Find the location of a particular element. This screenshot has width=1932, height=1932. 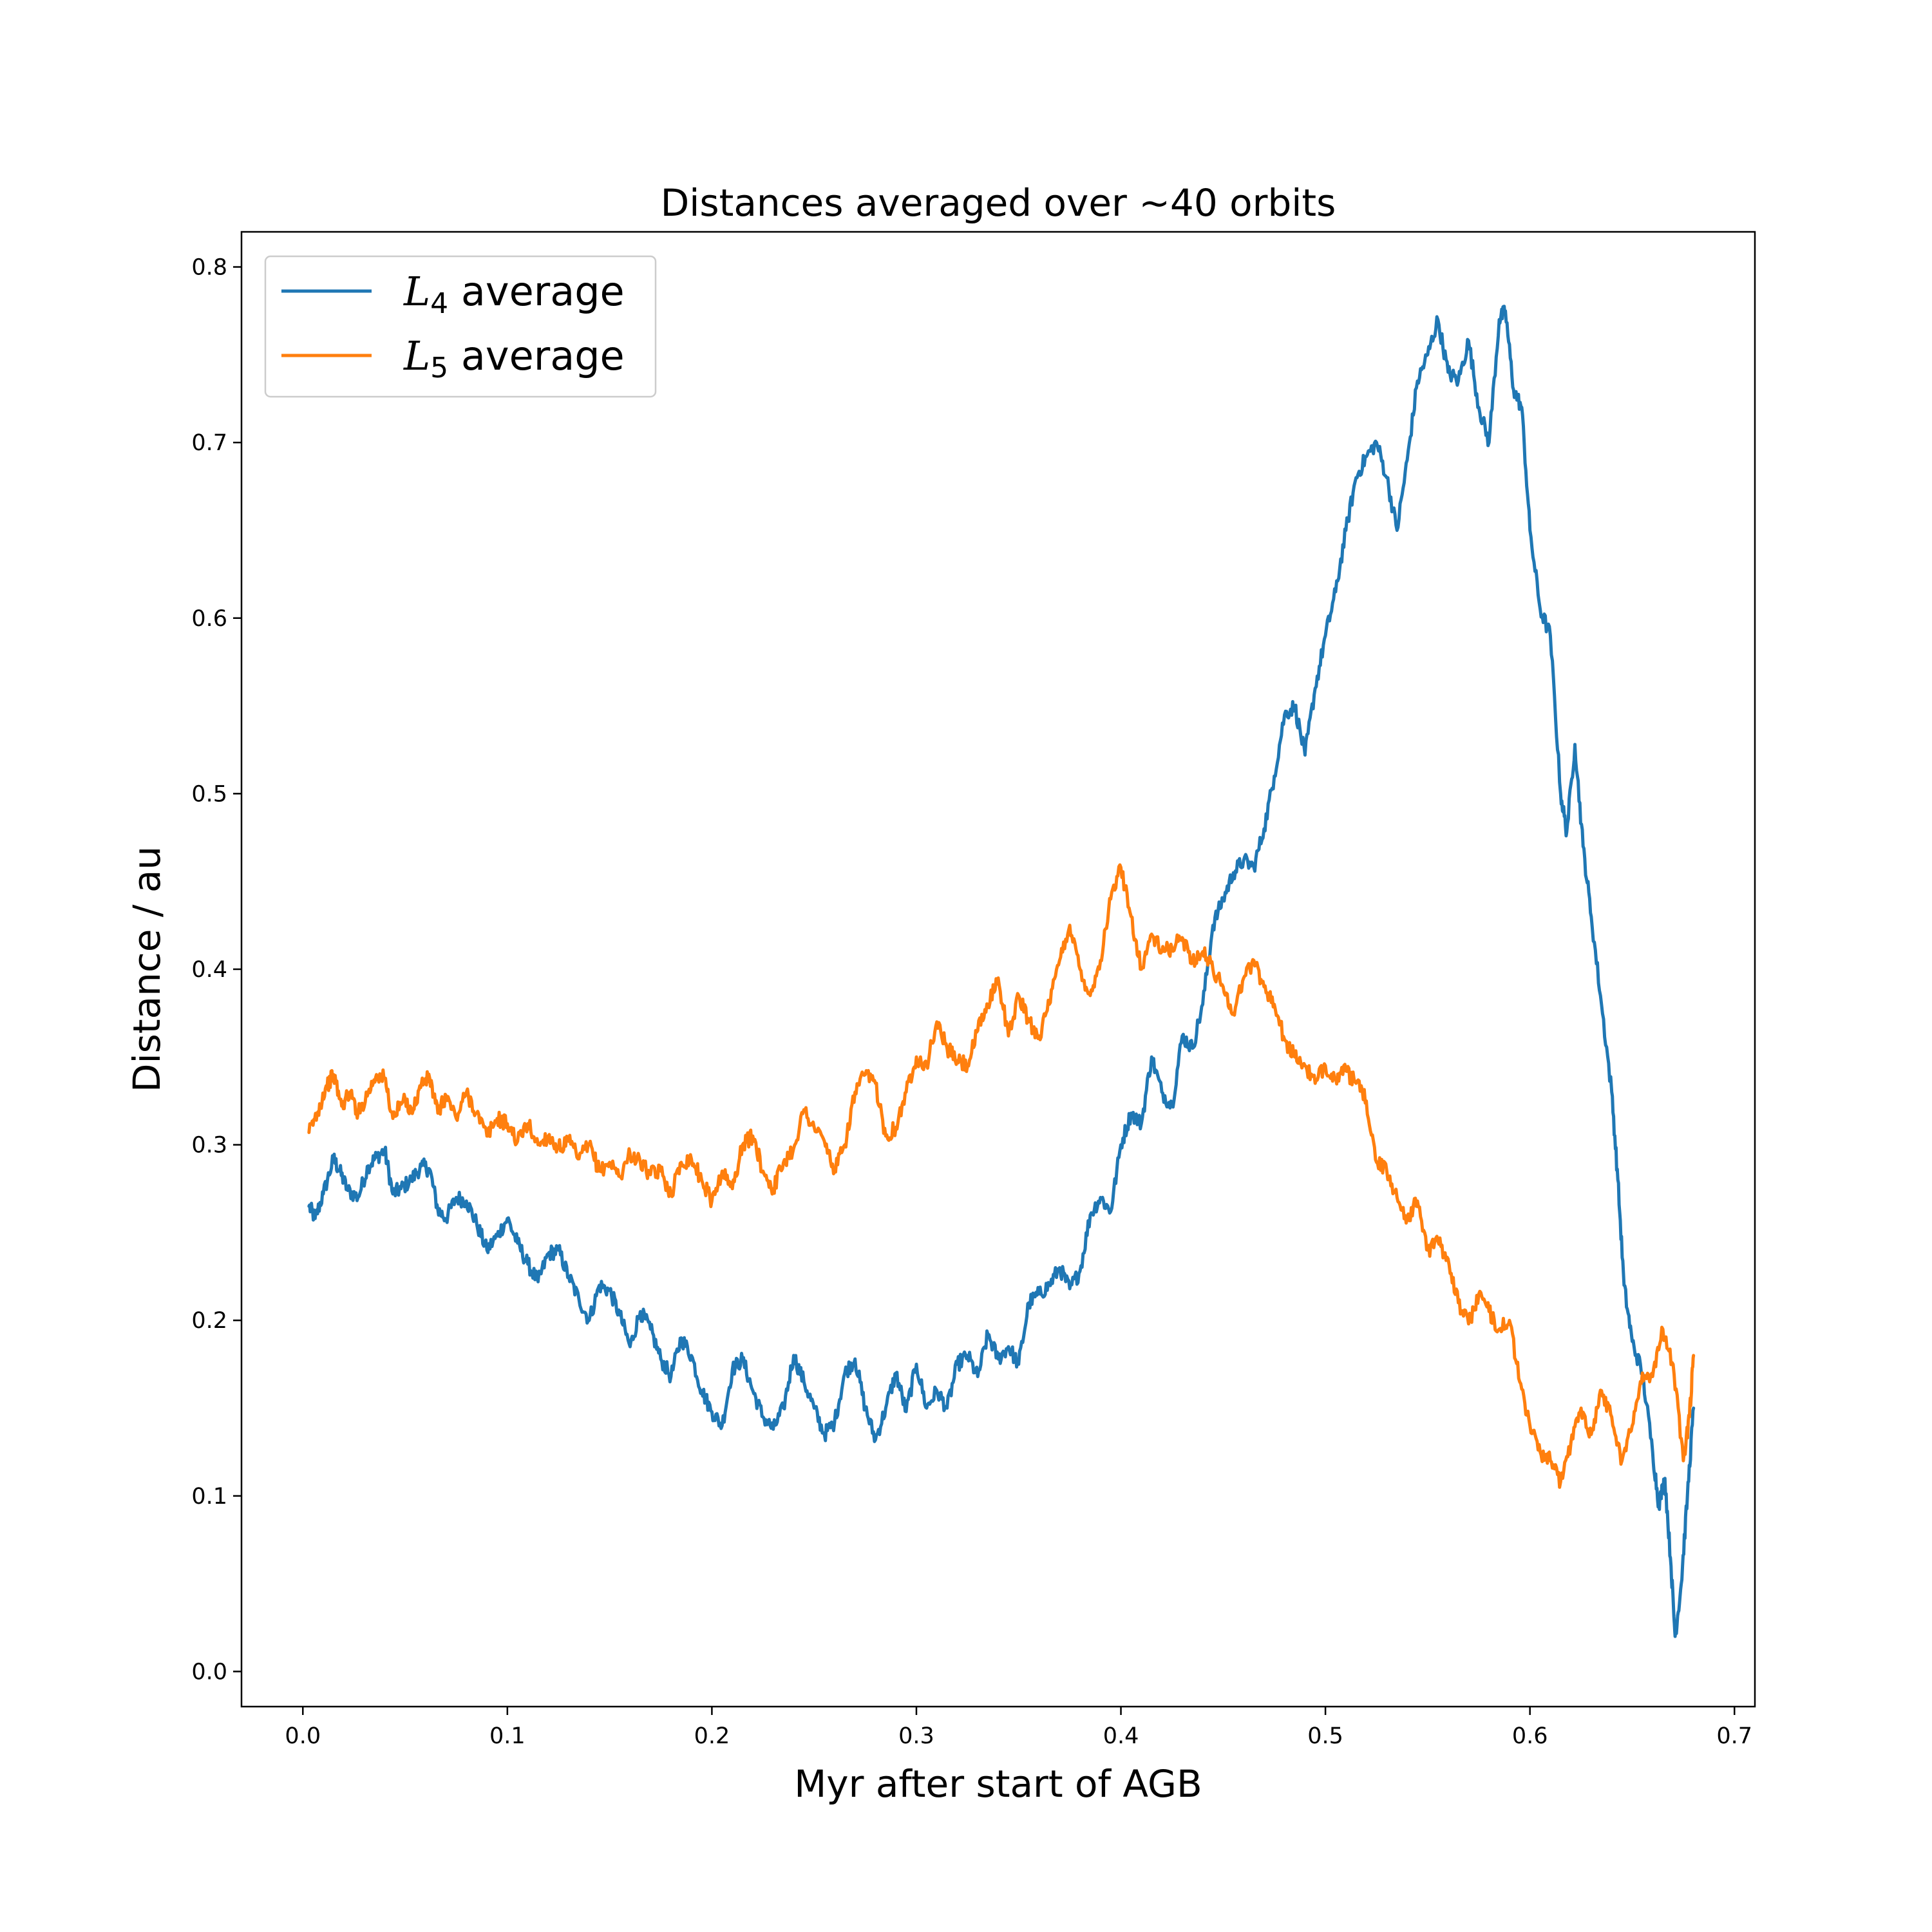

y-tick-label: 0.5 is located at coordinates (209, 794).